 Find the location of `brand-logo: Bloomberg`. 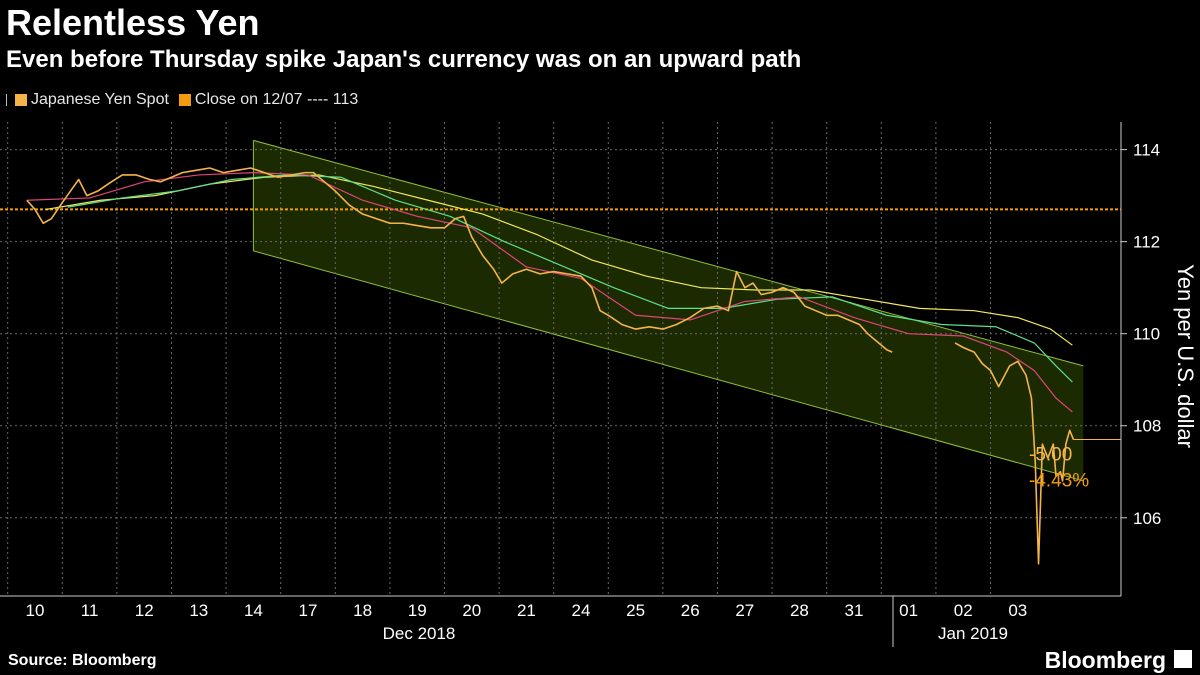

brand-logo: Bloomberg is located at coordinates (1105, 660).